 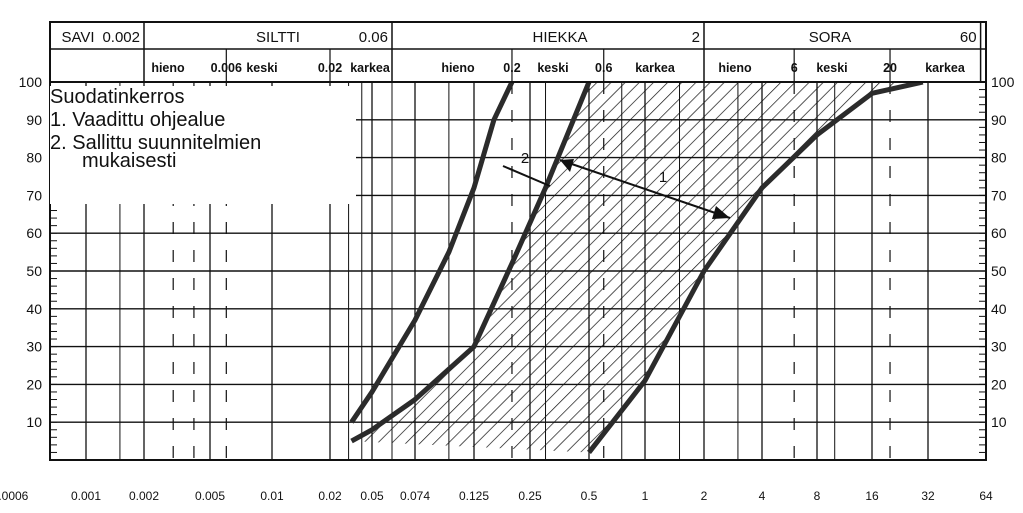 I want to click on y-tick-label-right: 80, so click(x=999, y=158).